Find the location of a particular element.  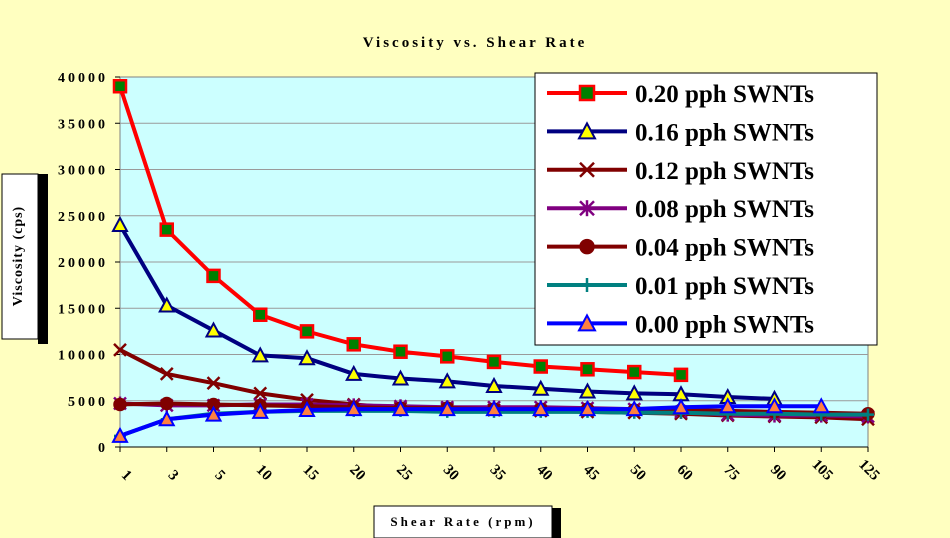

y-tick-label: 15000 is located at coordinates (83, 309).